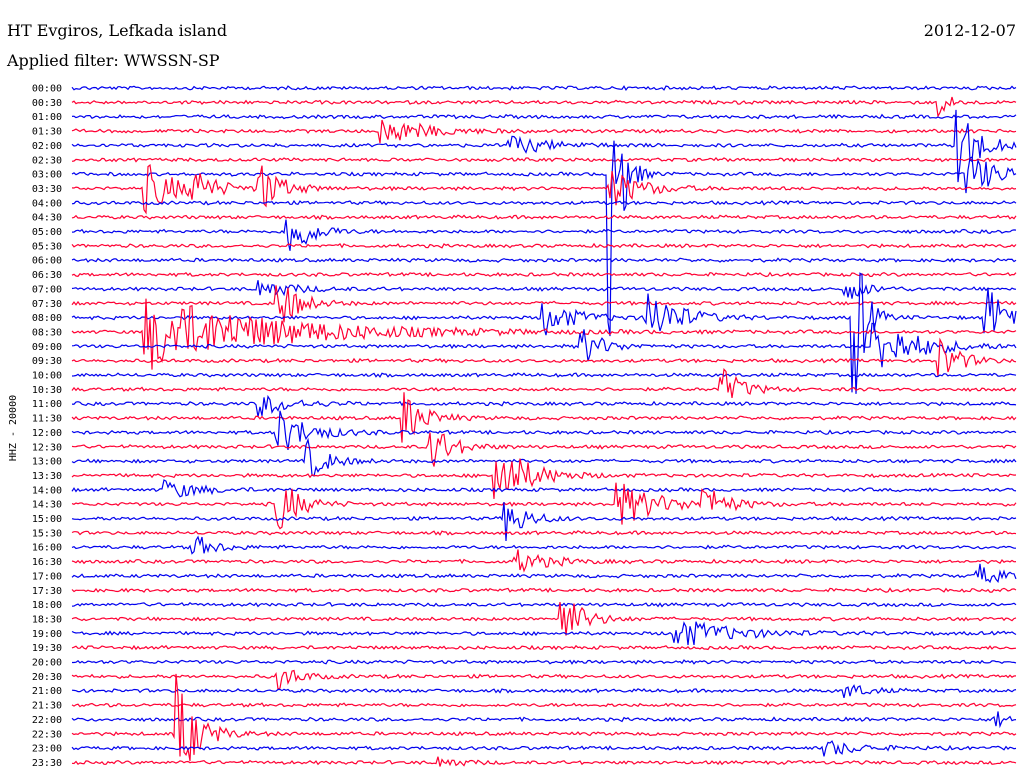  Describe the element at coordinates (47, 318) in the screenshot. I see `row-time-label: 08:00` at that location.